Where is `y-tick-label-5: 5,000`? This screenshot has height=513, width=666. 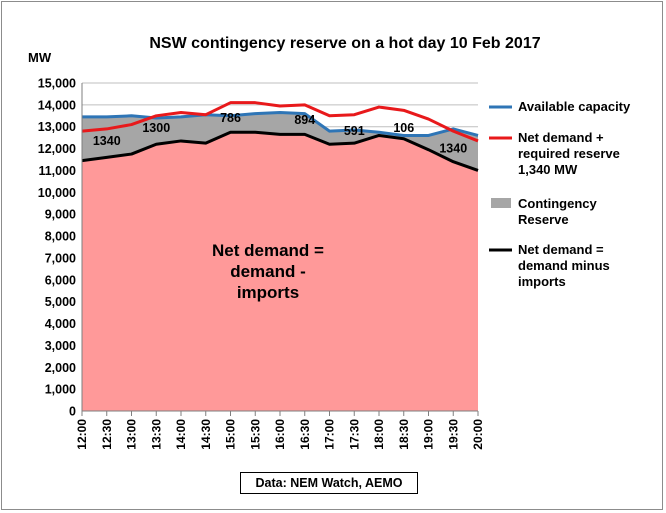
y-tick-label-5: 5,000 is located at coordinates (60, 302).